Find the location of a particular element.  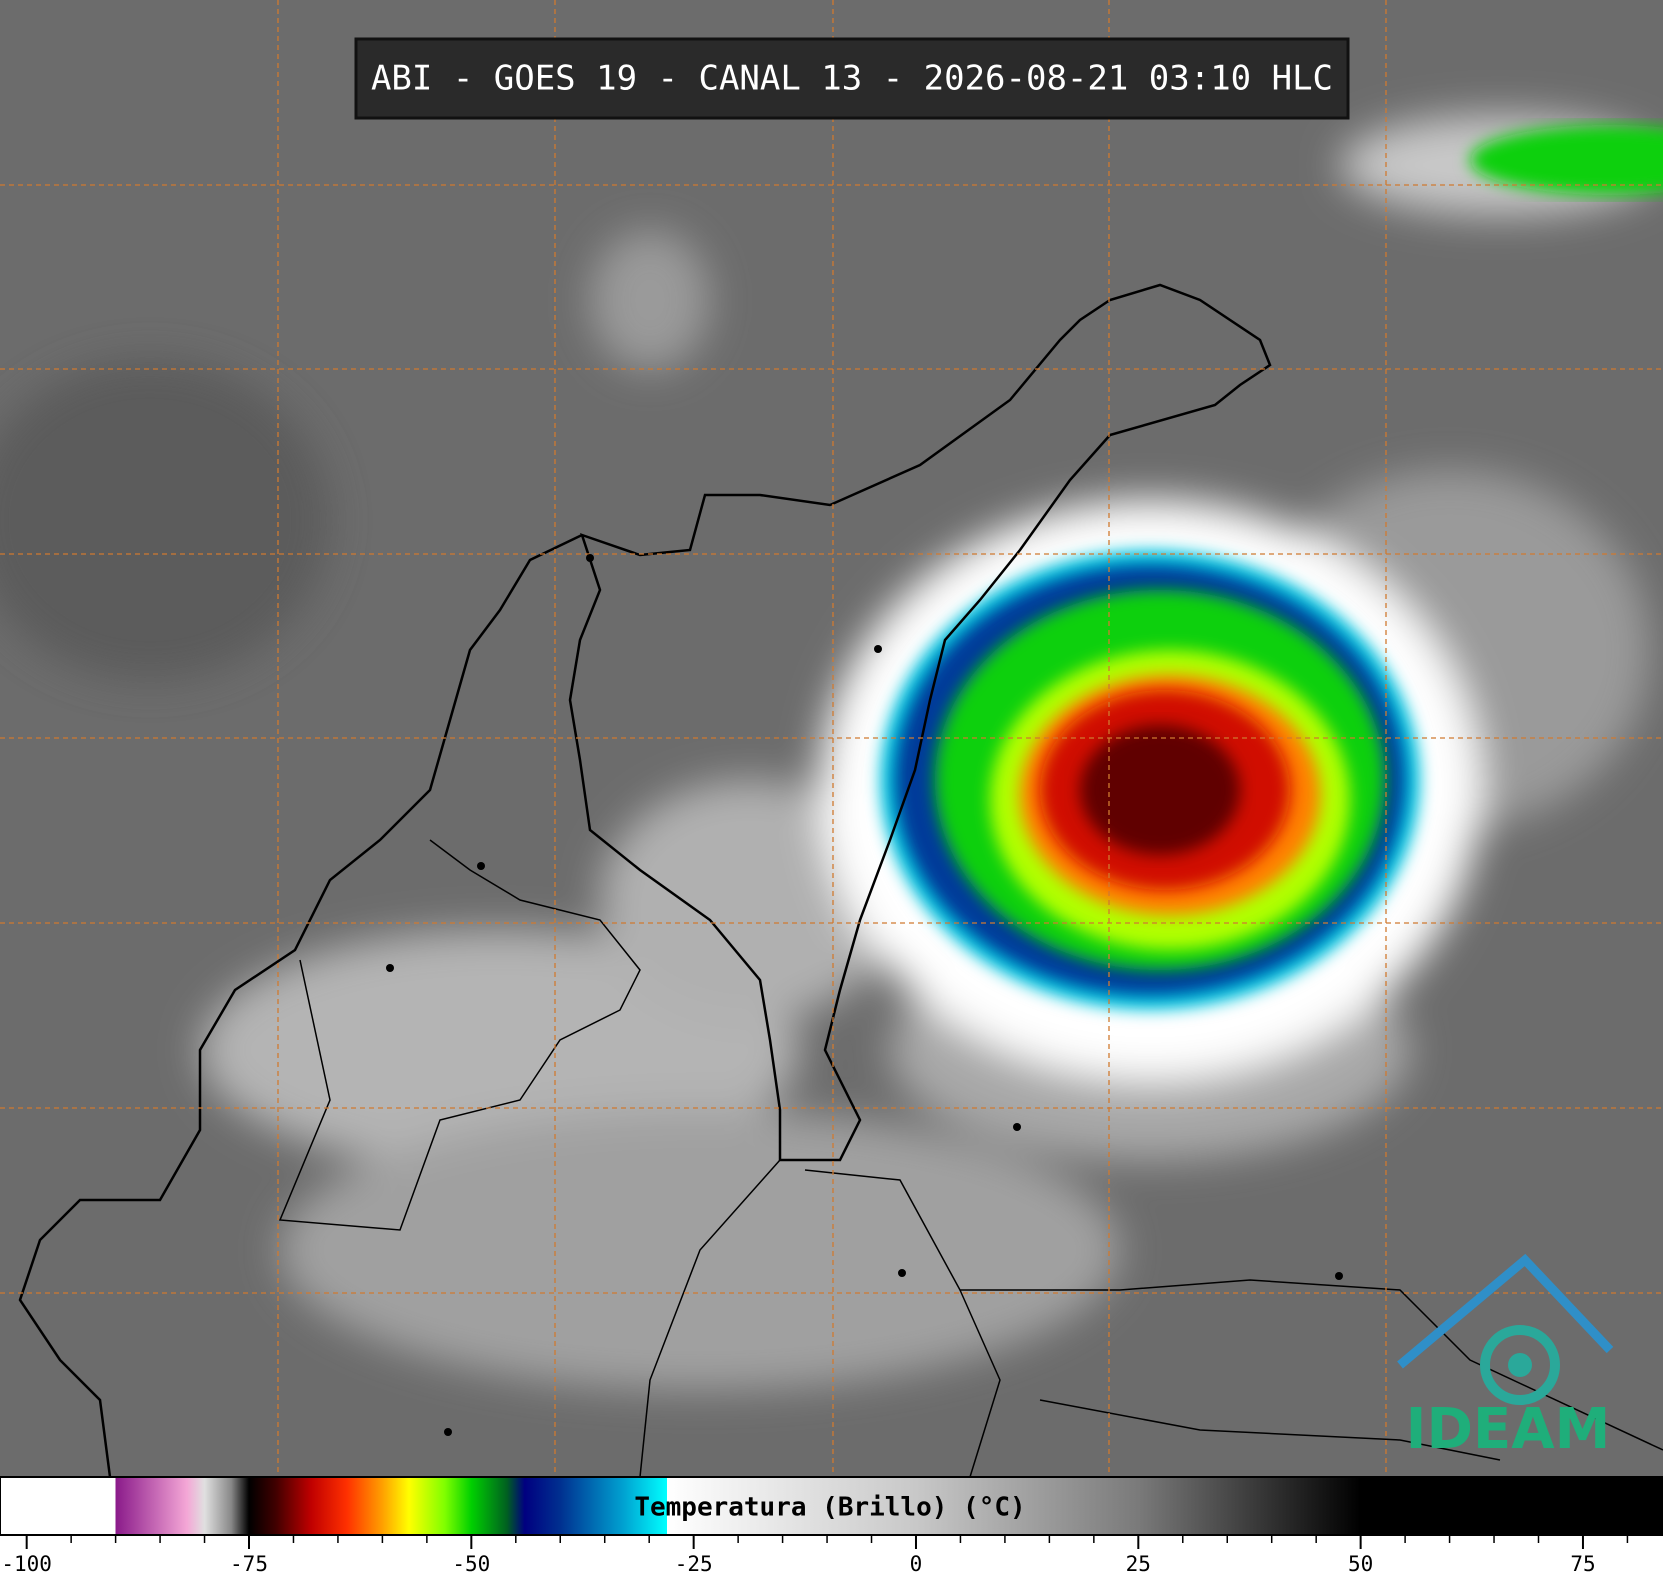

title-box is located at coordinates (852, 78).